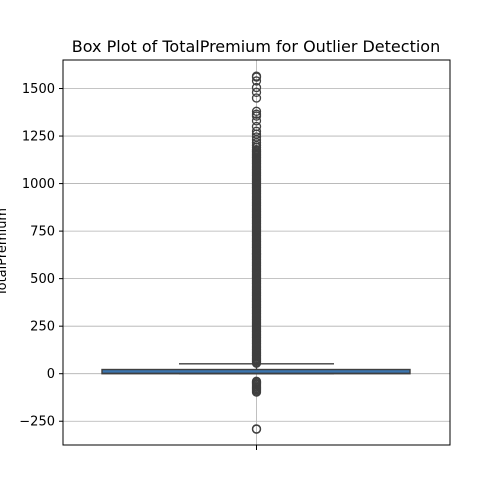 The image size is (500, 500). What do you see at coordinates (38, 137) in the screenshot?
I see `y-tick-label: 1250` at bounding box center [38, 137].